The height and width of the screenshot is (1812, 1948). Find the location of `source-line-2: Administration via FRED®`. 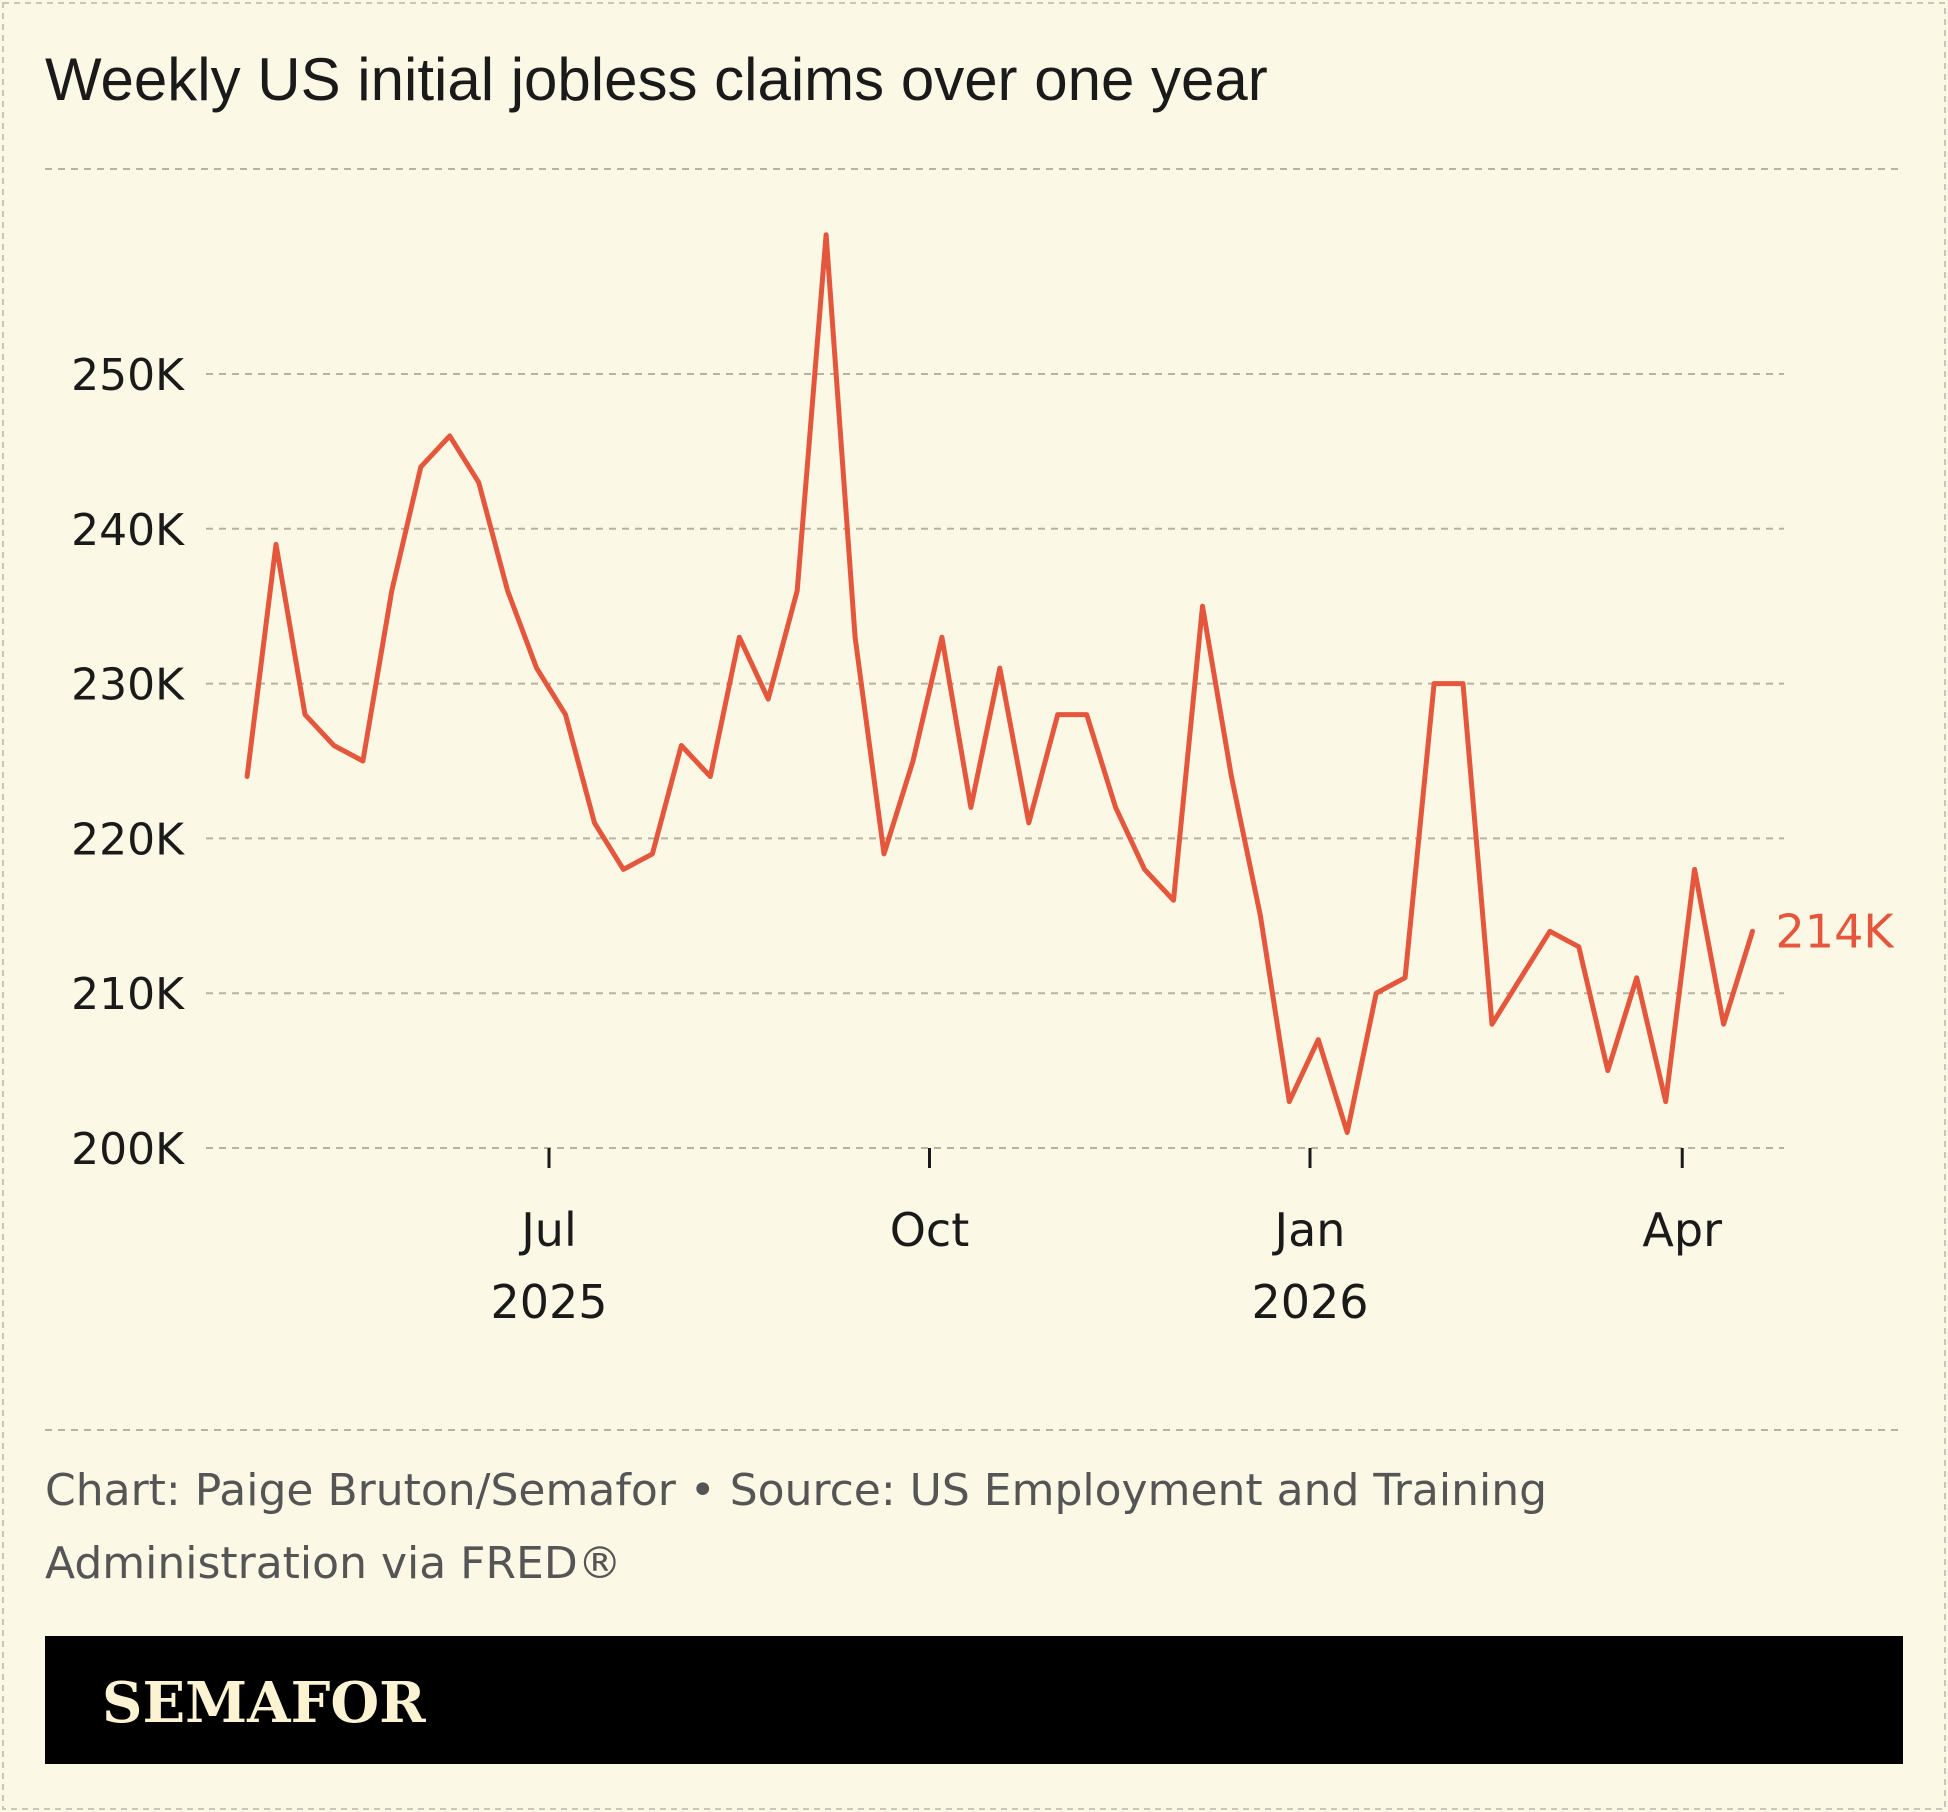

source-line-2: Administration via FRED® is located at coordinates (333, 1563).